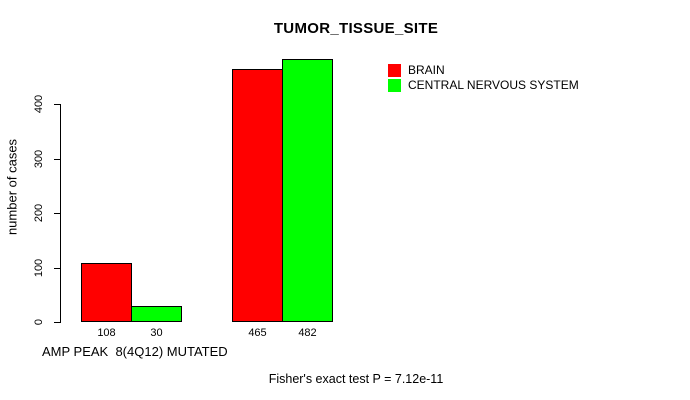 This screenshot has height=400, width=690. Describe the element at coordinates (39, 159) in the screenshot. I see `y-tick-label: 300` at that location.